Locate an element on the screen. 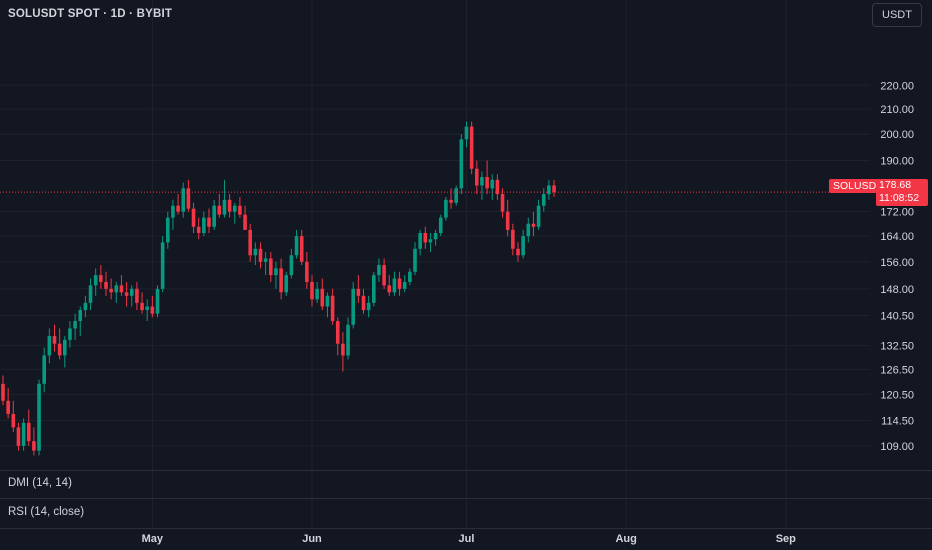 The height and width of the screenshot is (550, 932). y-tick-label: 172.00 is located at coordinates (897, 213).